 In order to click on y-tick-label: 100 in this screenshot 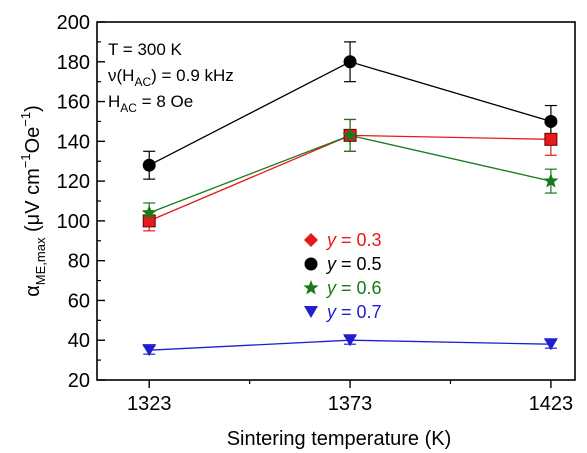, I will do `click(73, 222)`.